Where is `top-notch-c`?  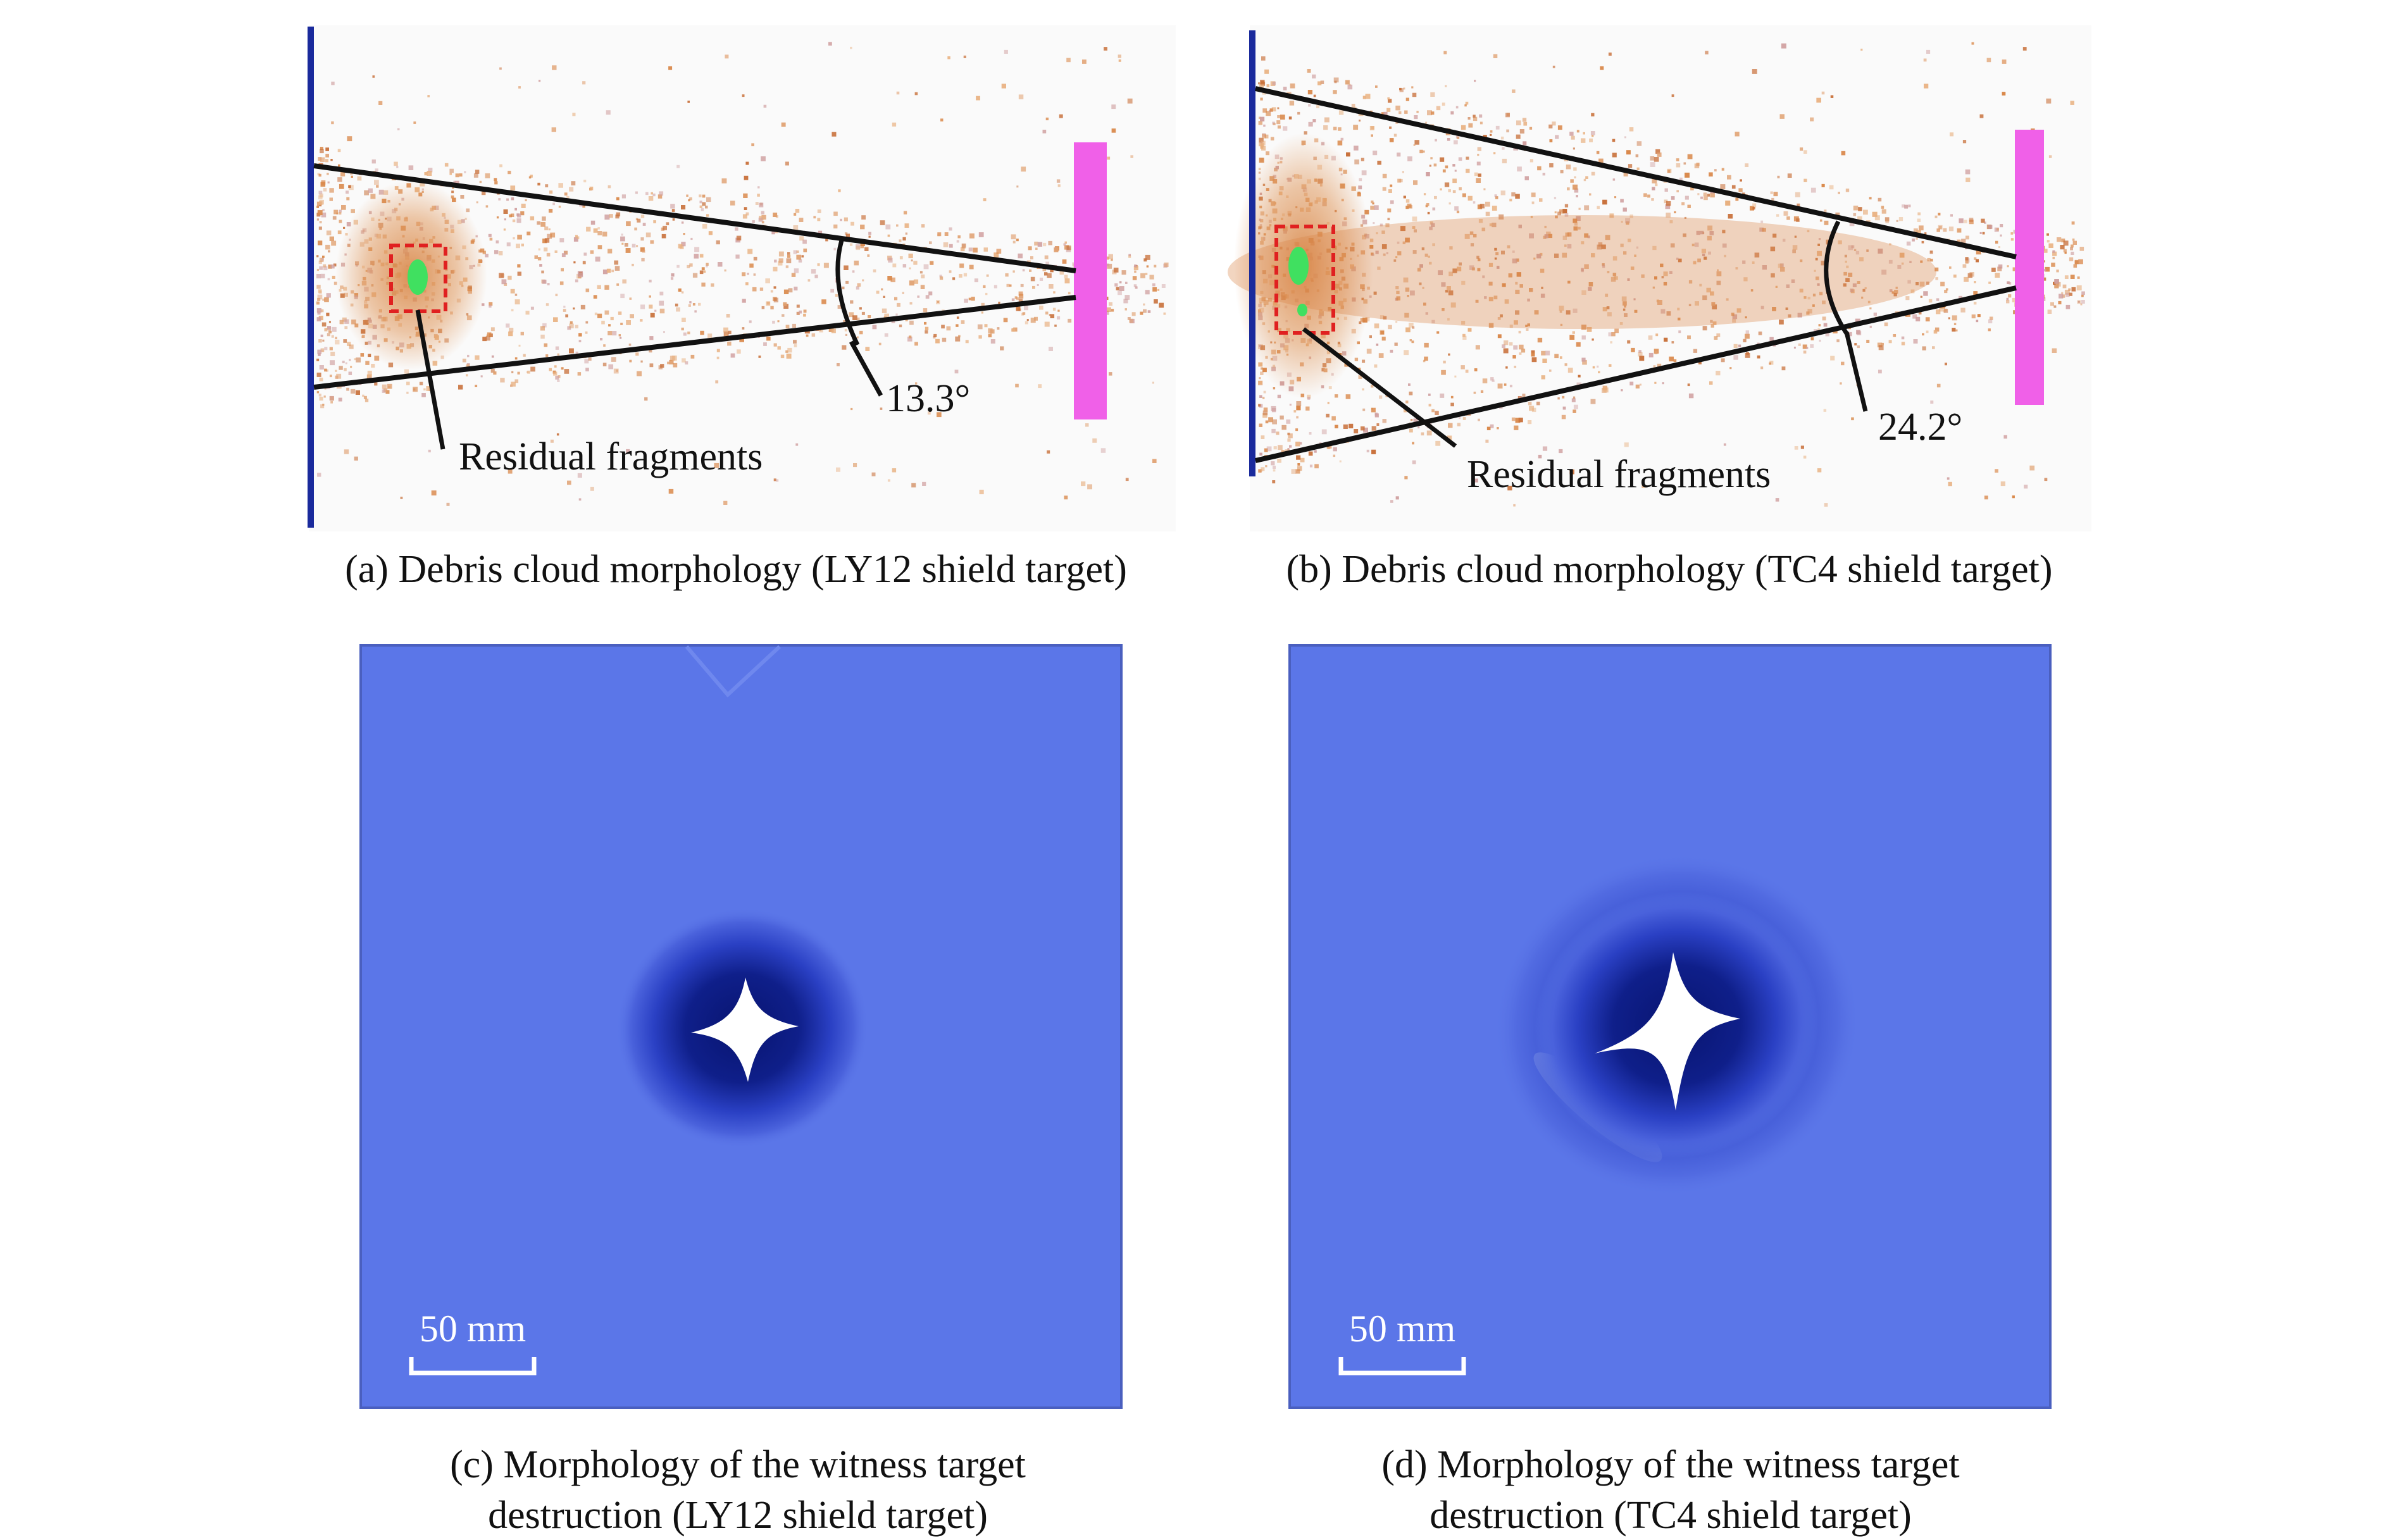 top-notch-c is located at coordinates (733, 671).